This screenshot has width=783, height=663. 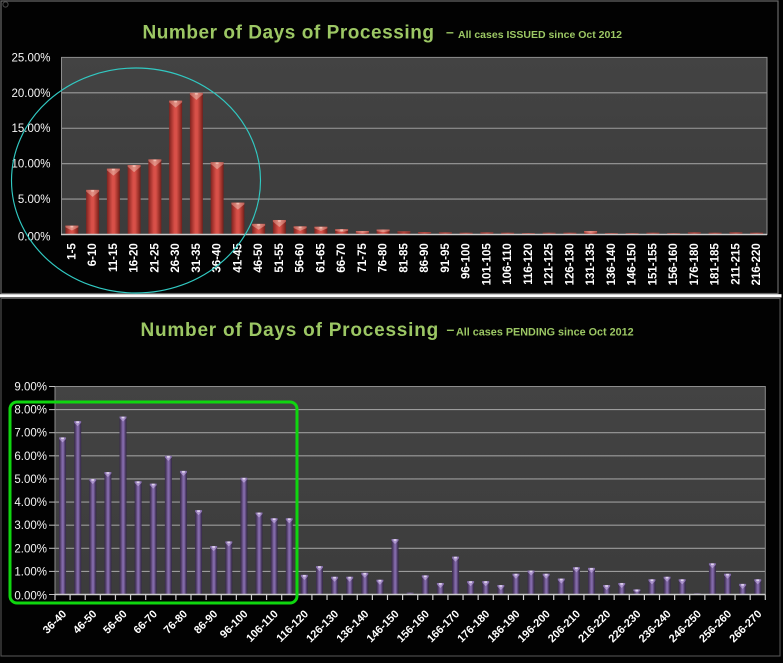 What do you see at coordinates (529, 264) in the screenshot?
I see `svg-text: 116-120` at bounding box center [529, 264].